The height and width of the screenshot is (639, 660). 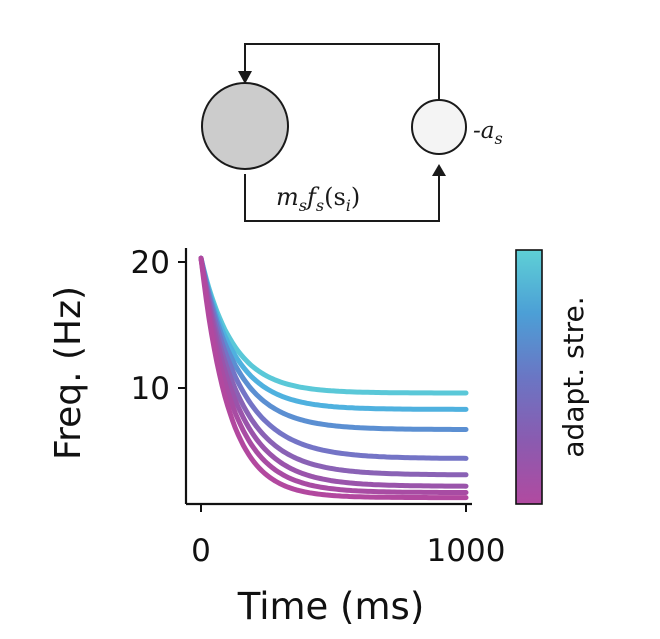 I want to click on colorbar-label: adapt. stre., so click(x=573, y=376).